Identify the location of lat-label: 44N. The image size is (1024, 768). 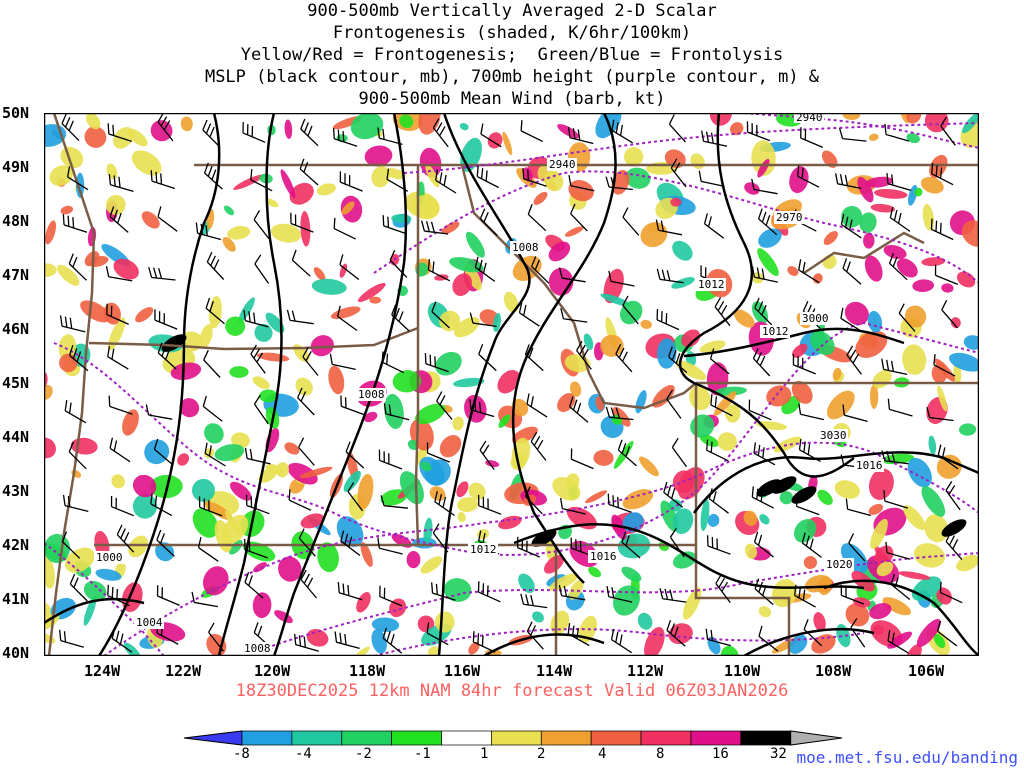
(16, 437).